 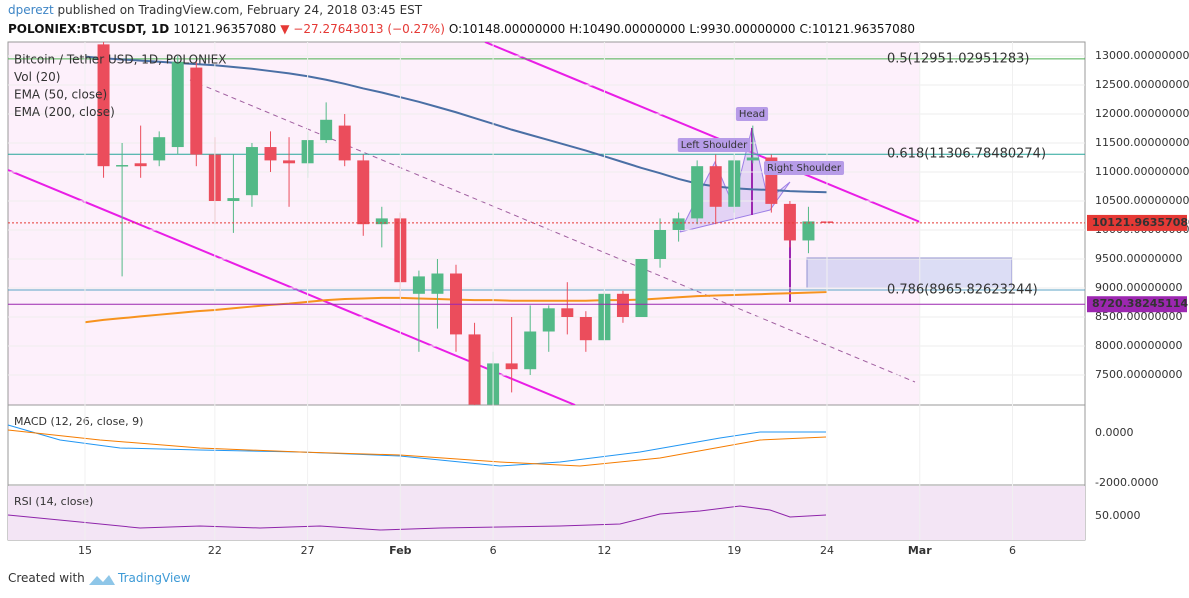 What do you see at coordinates (60, 95) in the screenshot?
I see `legend-entry: EMA (50, close)` at bounding box center [60, 95].